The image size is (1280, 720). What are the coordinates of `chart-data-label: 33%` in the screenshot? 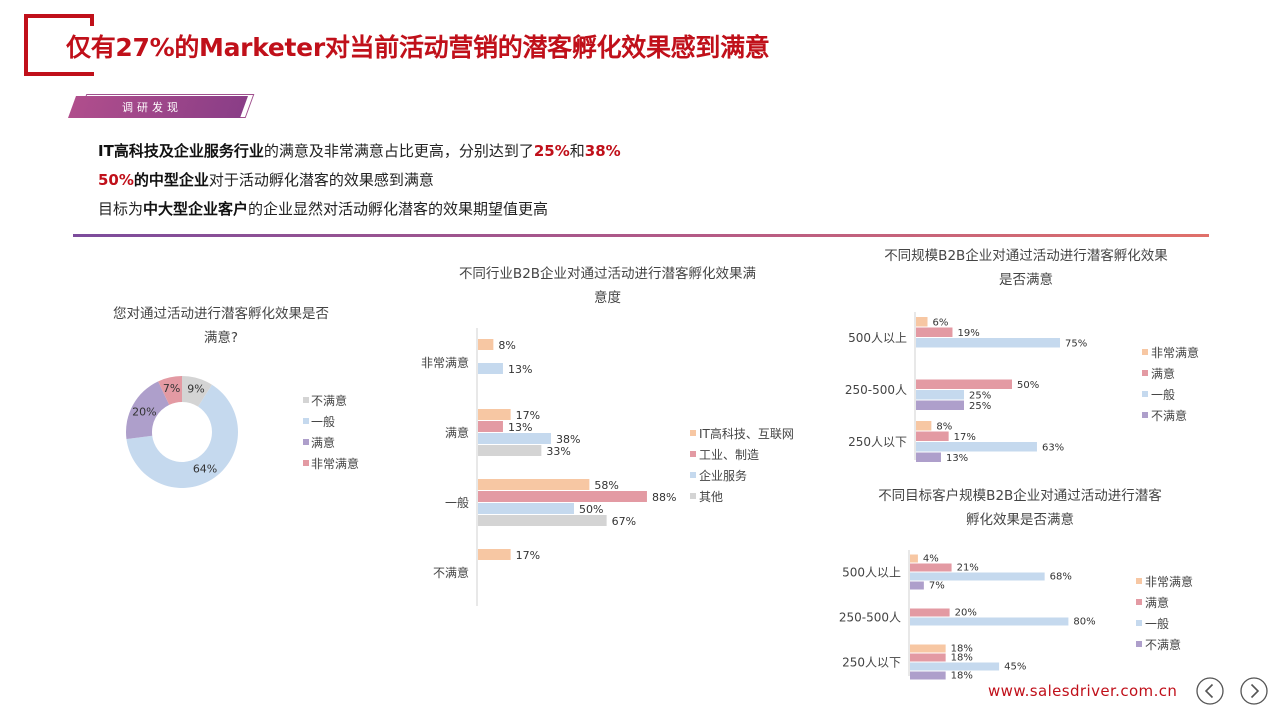 It's located at (558, 451).